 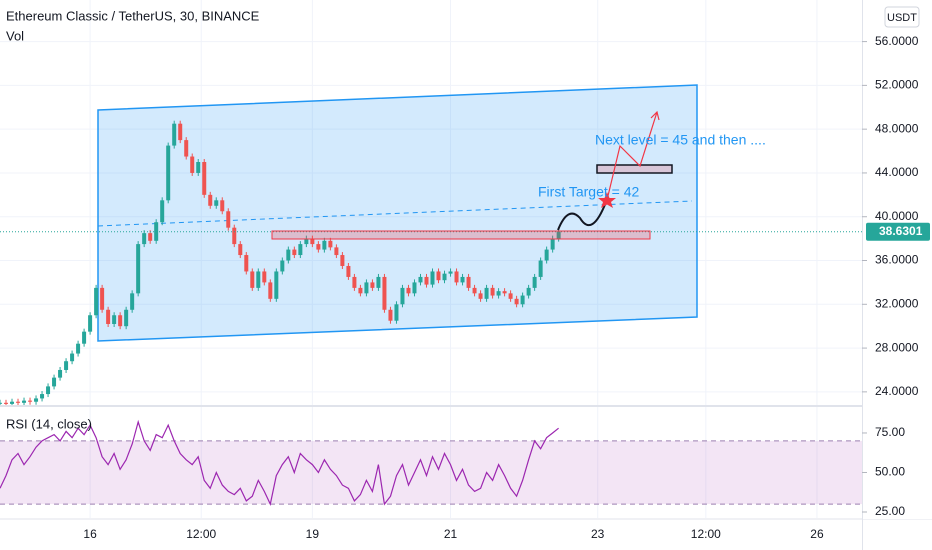 What do you see at coordinates (634, 169) in the screenshot?
I see `target-box` at bounding box center [634, 169].